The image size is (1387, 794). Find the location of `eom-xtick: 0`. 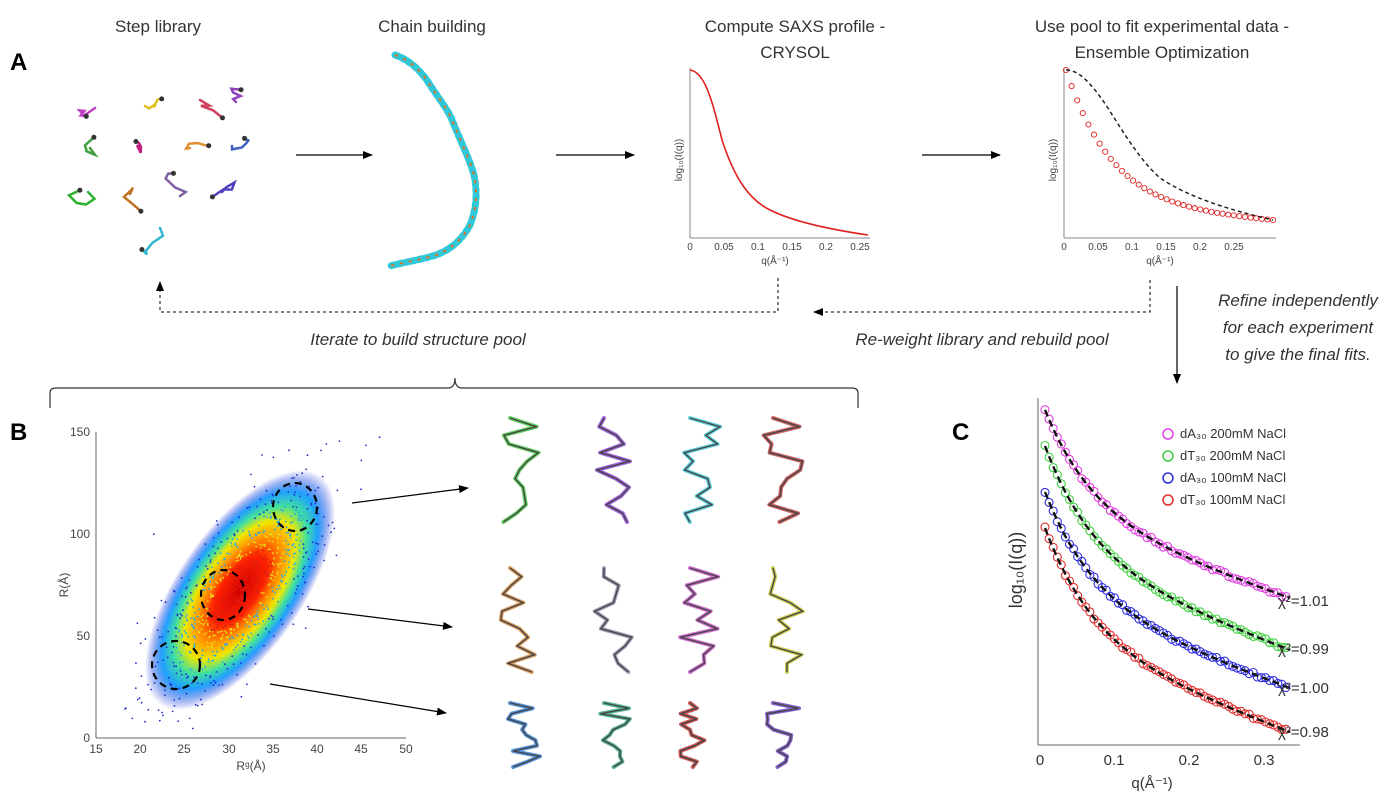

eom-xtick: 0 is located at coordinates (1064, 247).